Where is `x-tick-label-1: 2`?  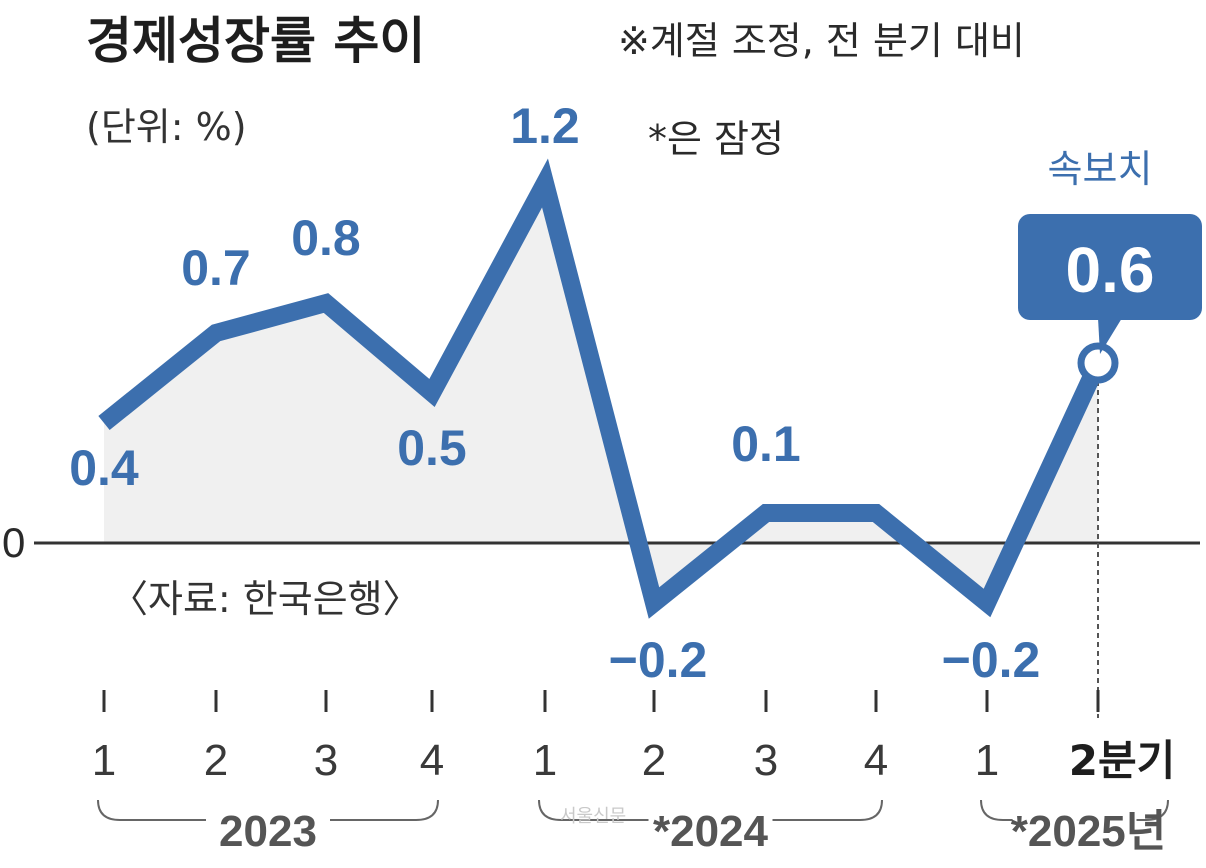 x-tick-label-1: 2 is located at coordinates (216, 760).